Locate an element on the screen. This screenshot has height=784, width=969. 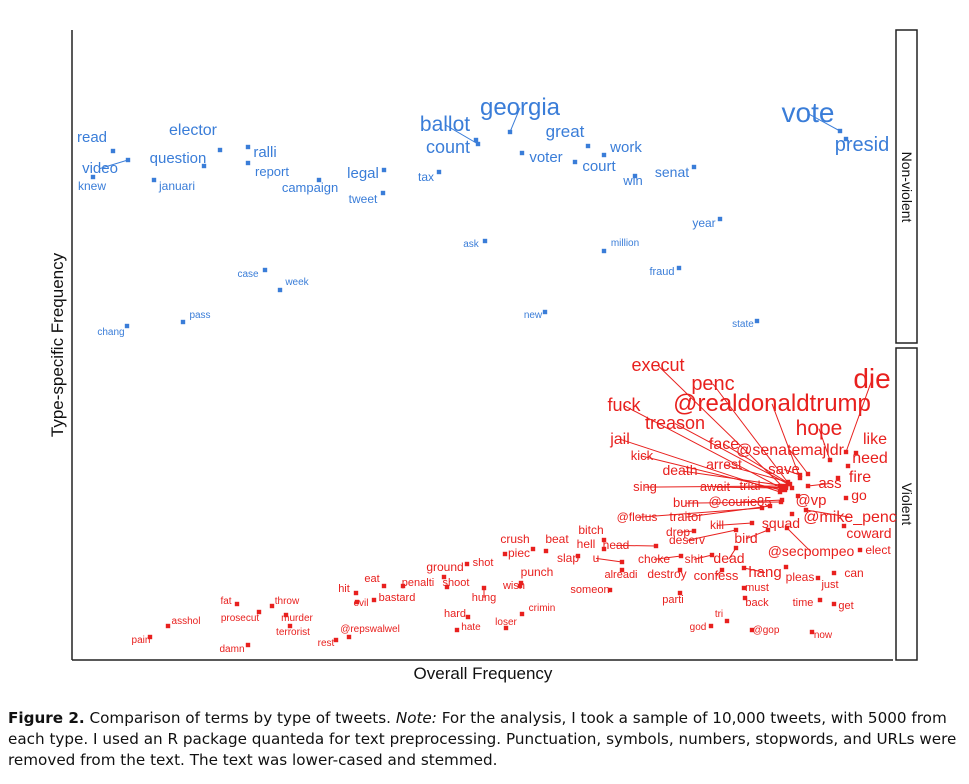
point-ass is located at coordinates (808, 486).